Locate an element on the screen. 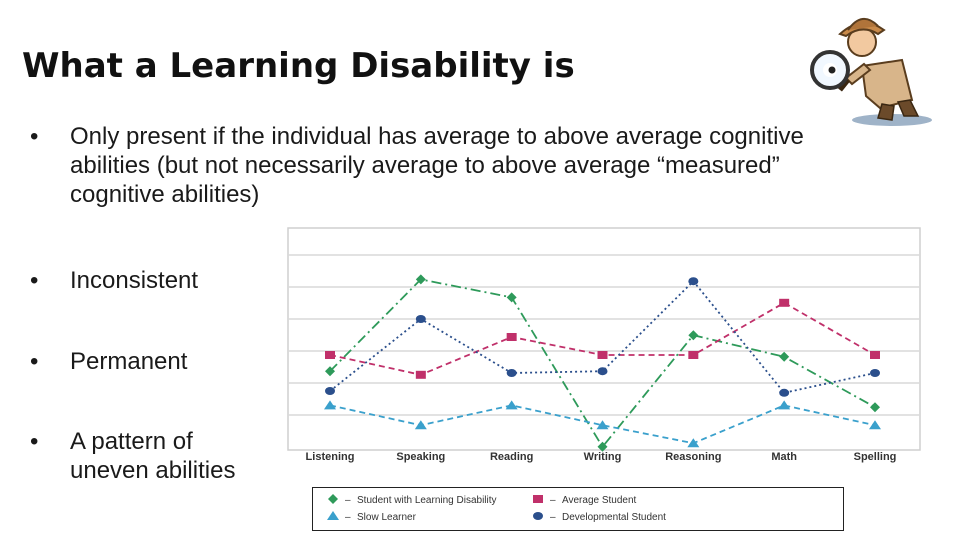  bullet-item: • A pattern of uneven abilities is located at coordinates (460, 456).